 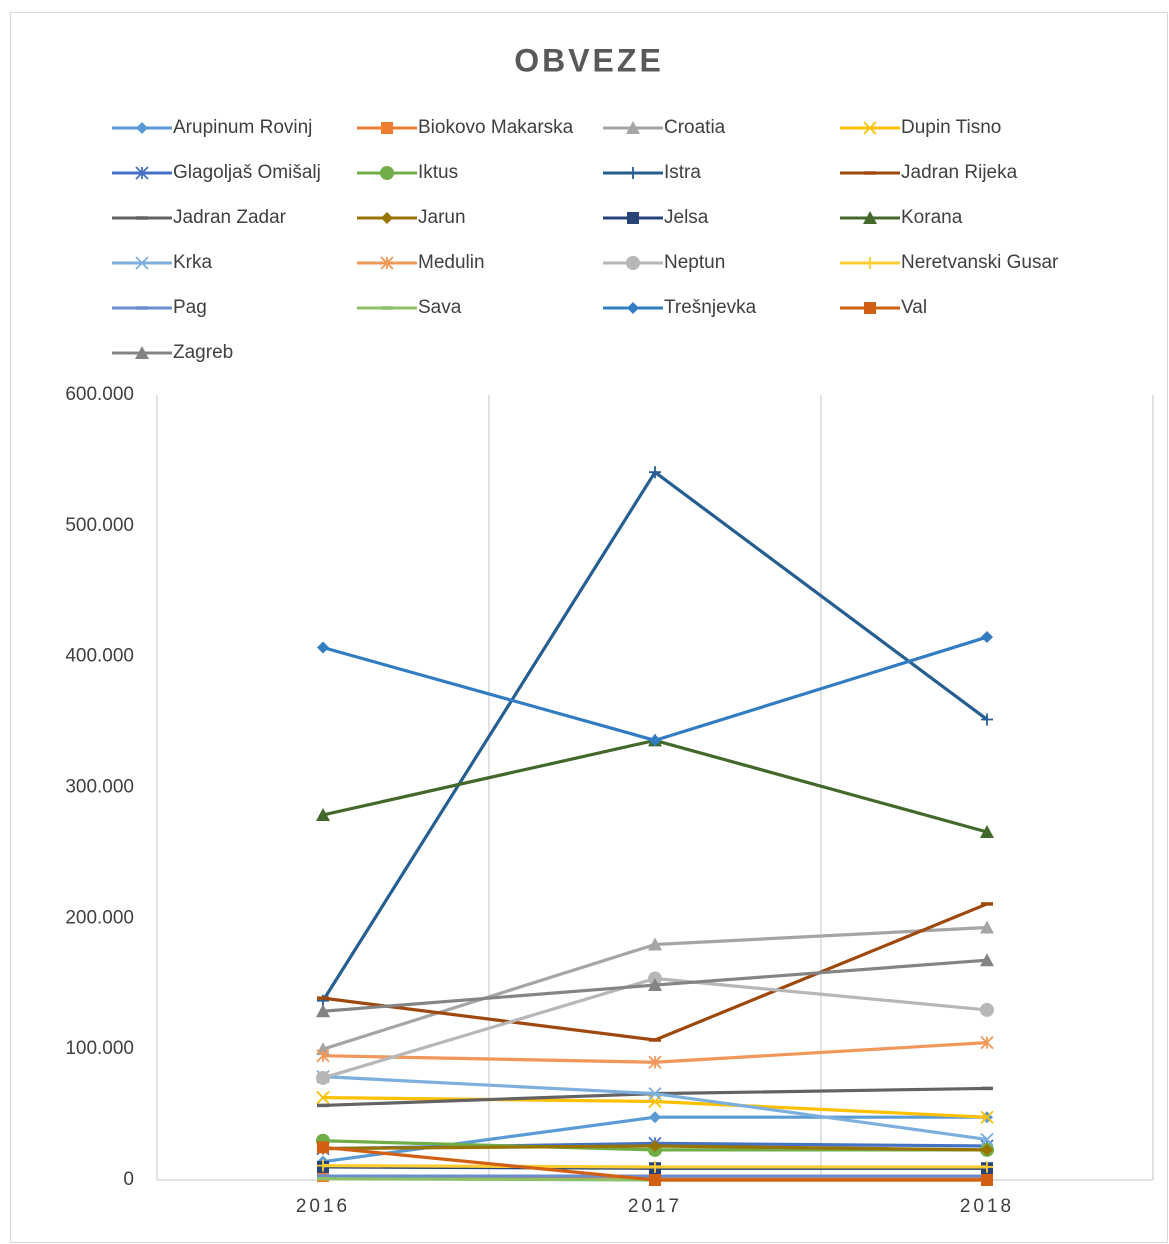 What do you see at coordinates (99, 787) in the screenshot?
I see `y-tick-label: 300.000` at bounding box center [99, 787].